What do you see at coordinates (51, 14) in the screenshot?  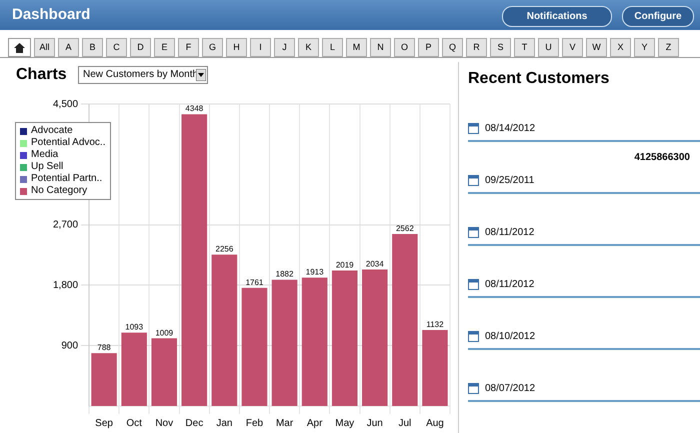 I see `text: Dashboard` at bounding box center [51, 14].